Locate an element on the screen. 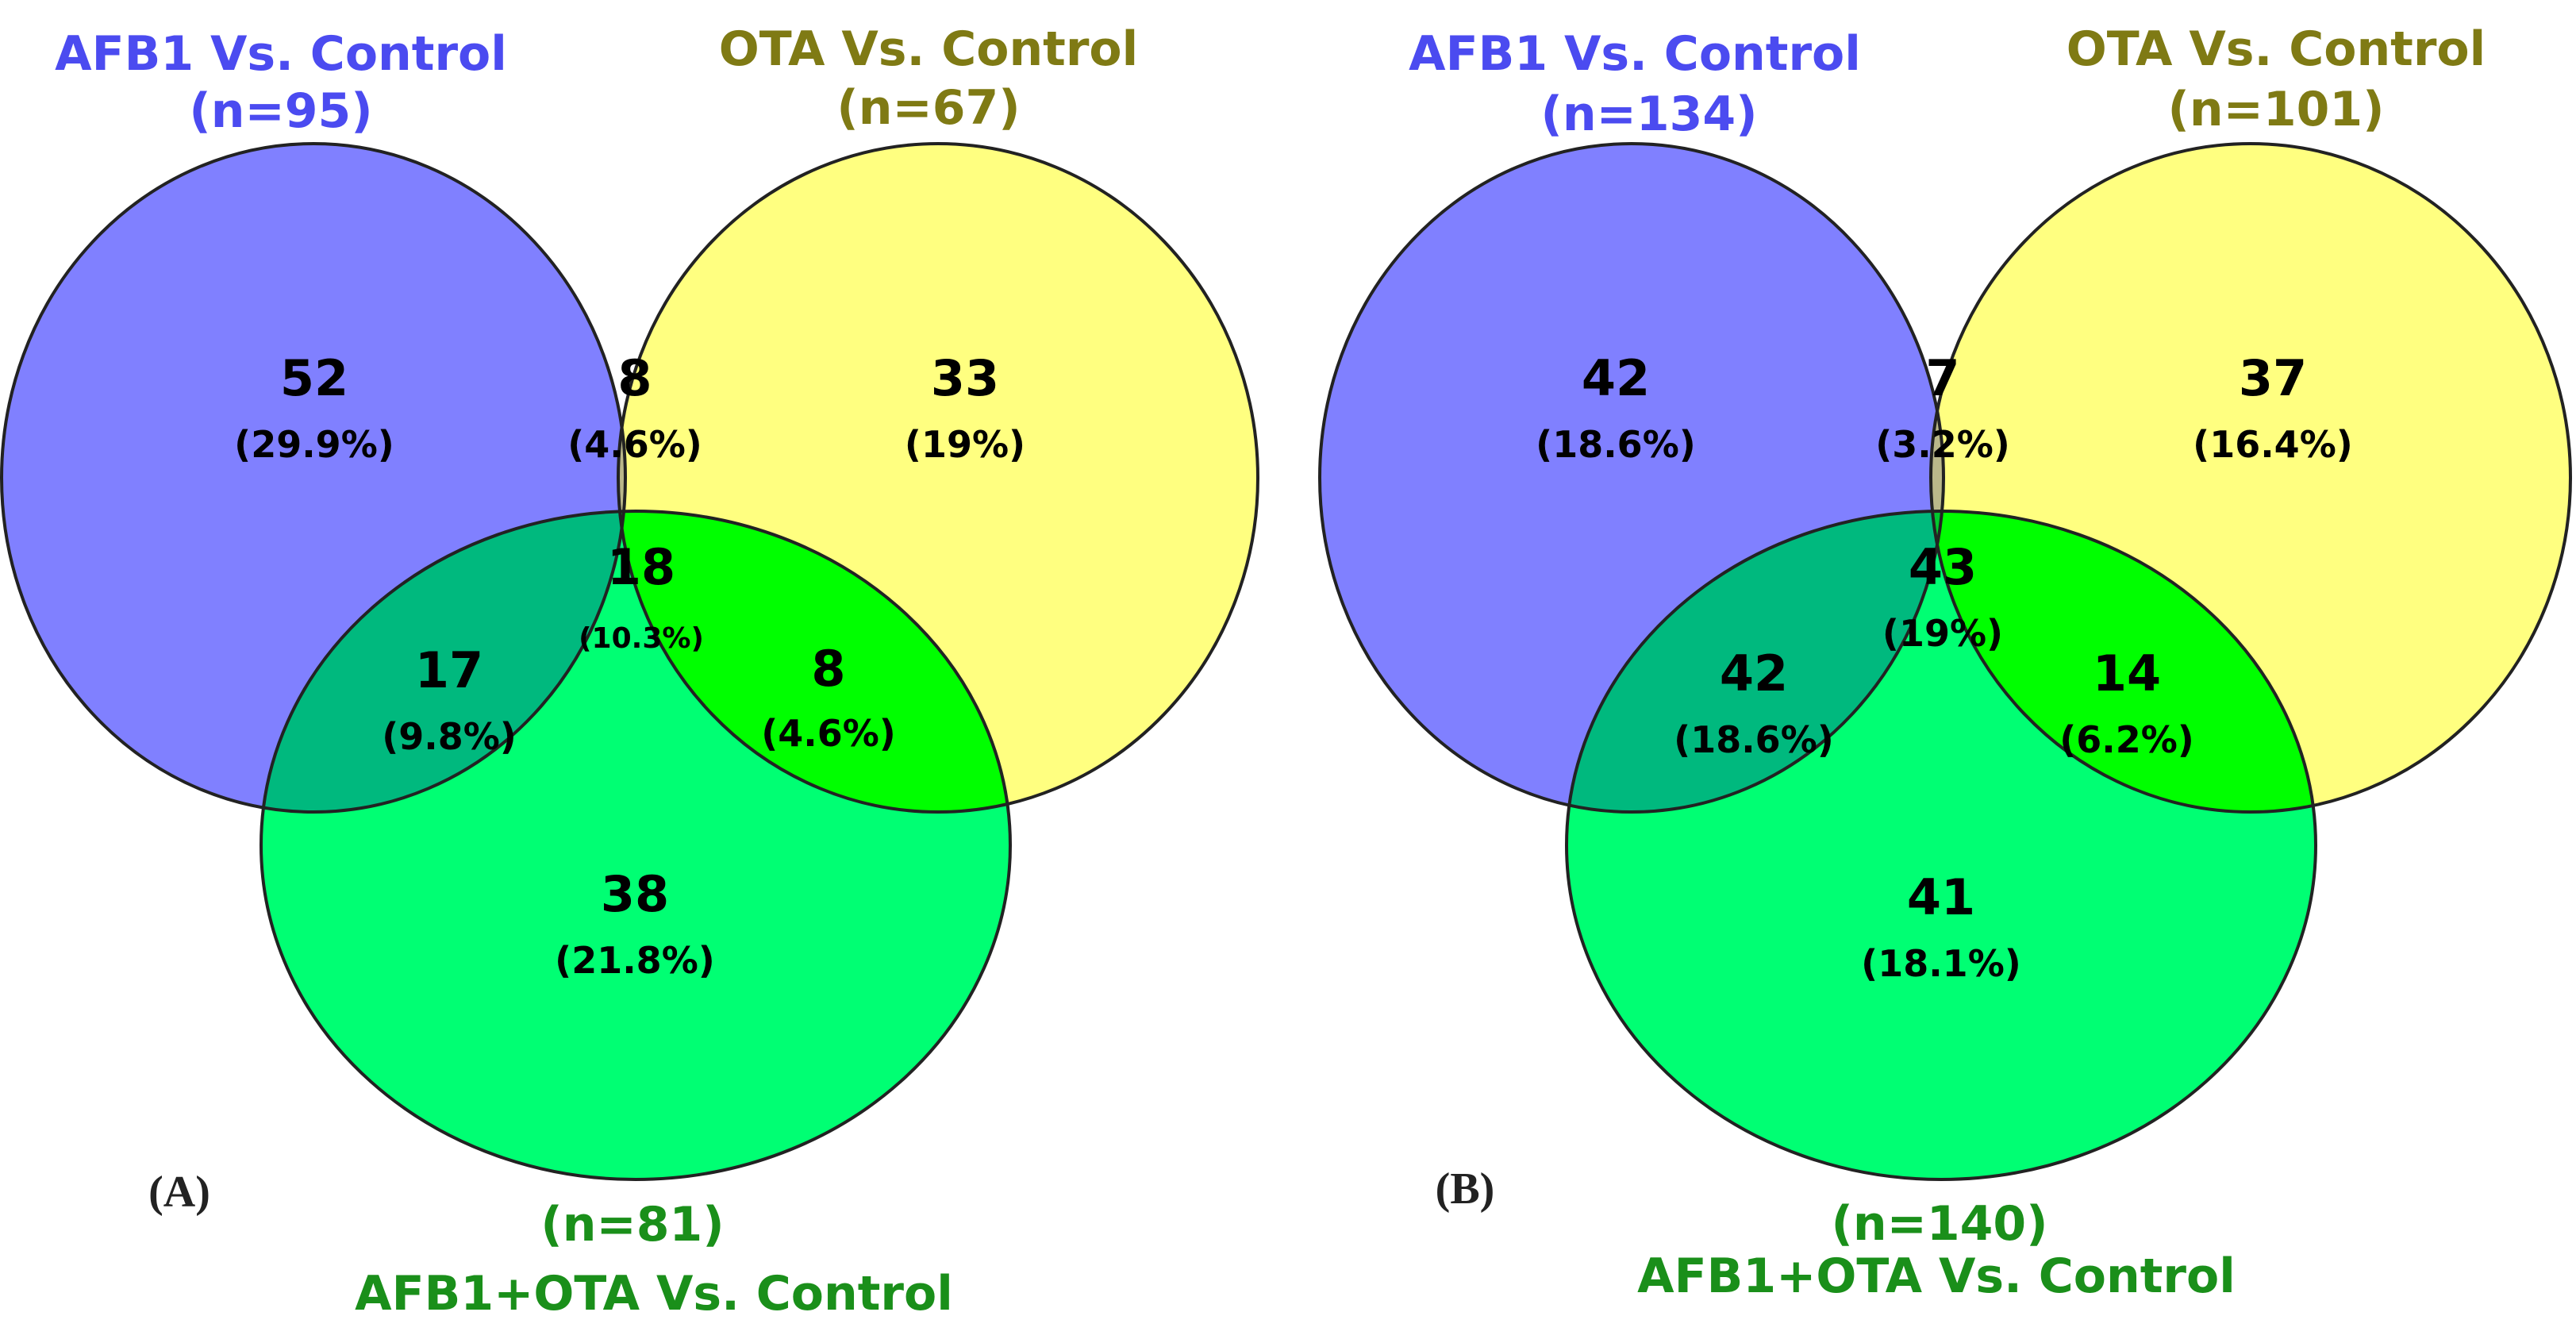 The height and width of the screenshot is (1339, 2576). region-afb1-combo-count: 17 is located at coordinates (449, 670).